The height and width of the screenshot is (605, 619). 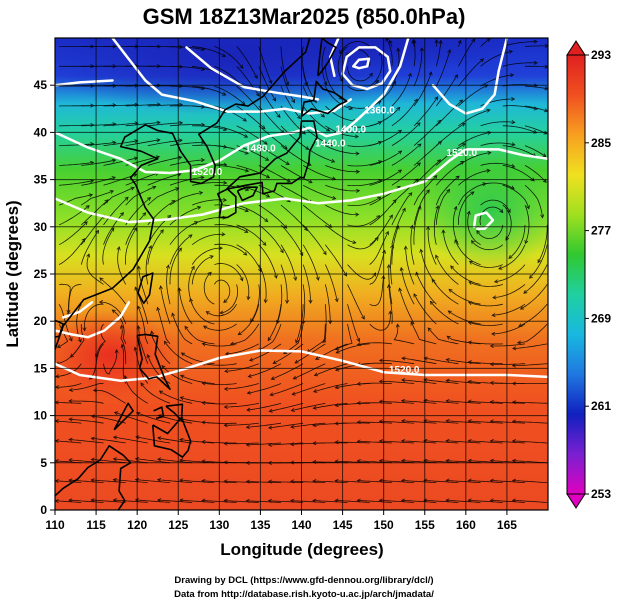 What do you see at coordinates (576, 48) in the screenshot?
I see `colorbar-max-arrow` at bounding box center [576, 48].